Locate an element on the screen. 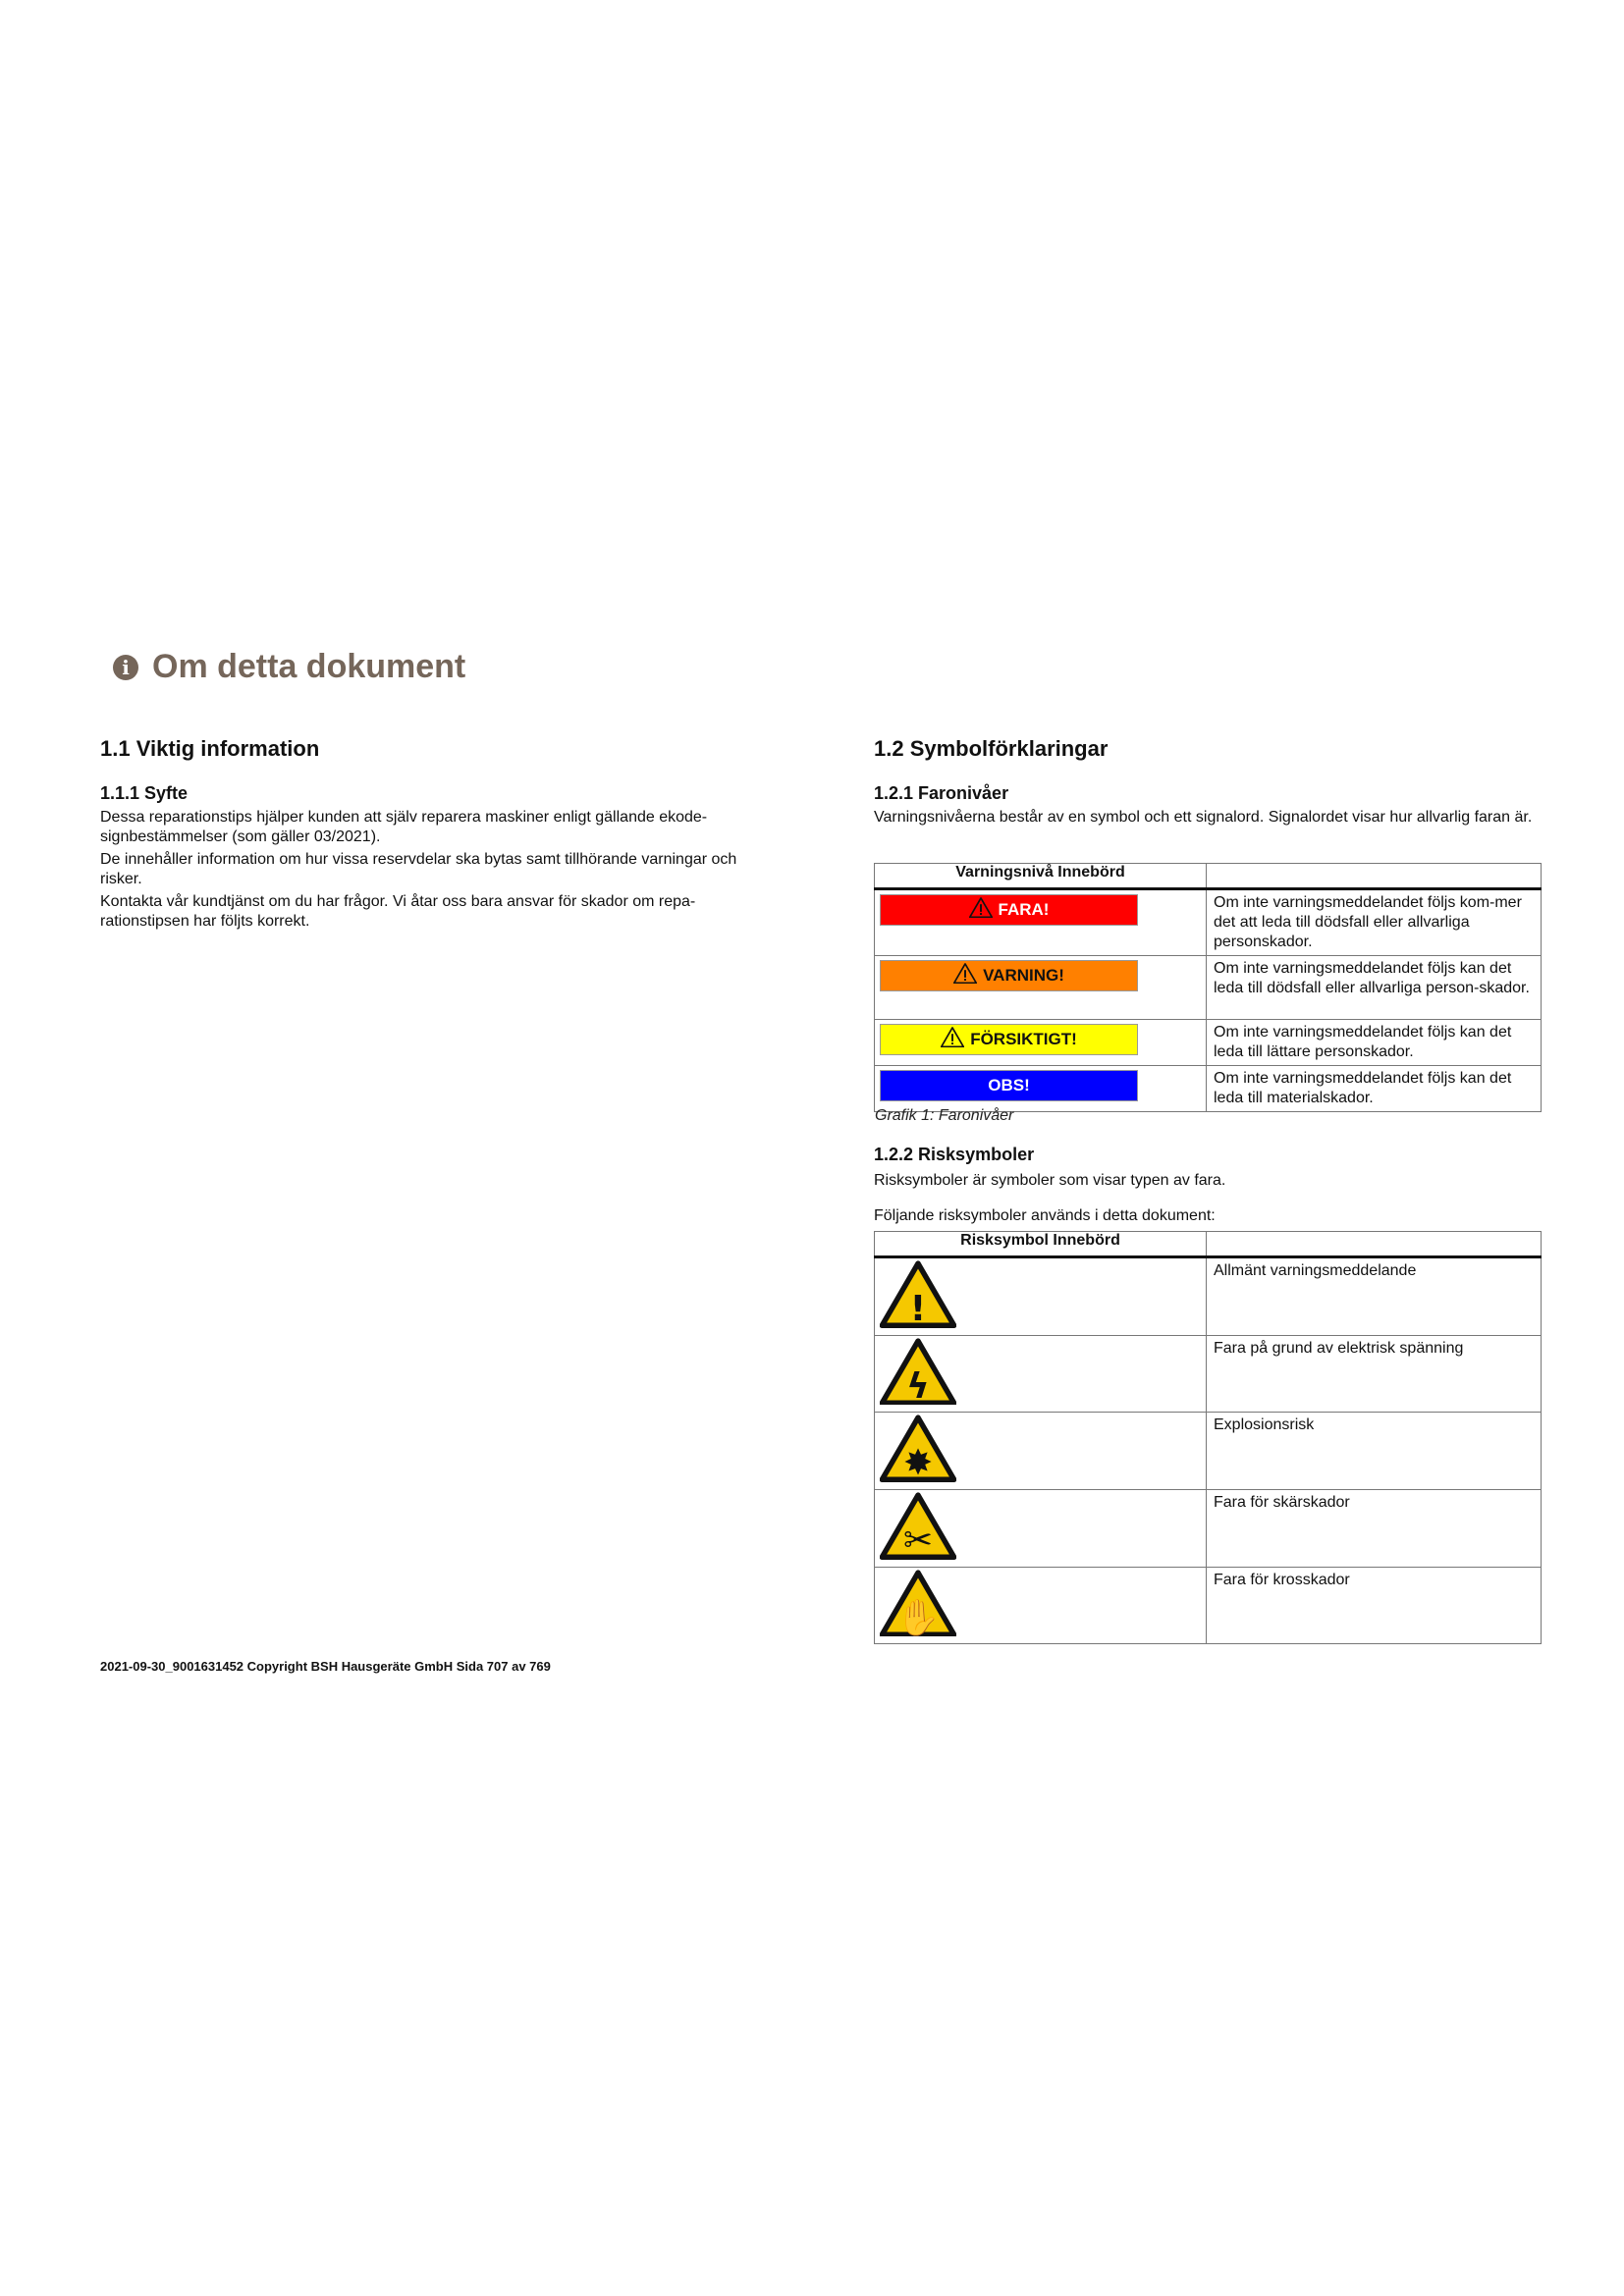 The height and width of the screenshot is (2296, 1624). table-row: ✋ Fara för krosskador is located at coordinates (1208, 1606).